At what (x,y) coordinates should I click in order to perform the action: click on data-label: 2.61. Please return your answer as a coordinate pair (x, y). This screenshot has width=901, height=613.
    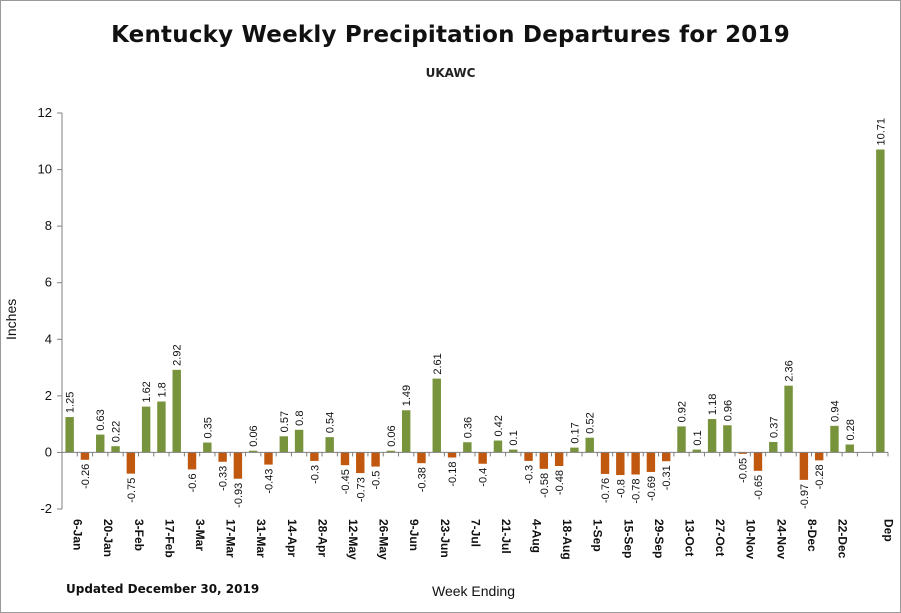
    Looking at the image, I should click on (438, 363).